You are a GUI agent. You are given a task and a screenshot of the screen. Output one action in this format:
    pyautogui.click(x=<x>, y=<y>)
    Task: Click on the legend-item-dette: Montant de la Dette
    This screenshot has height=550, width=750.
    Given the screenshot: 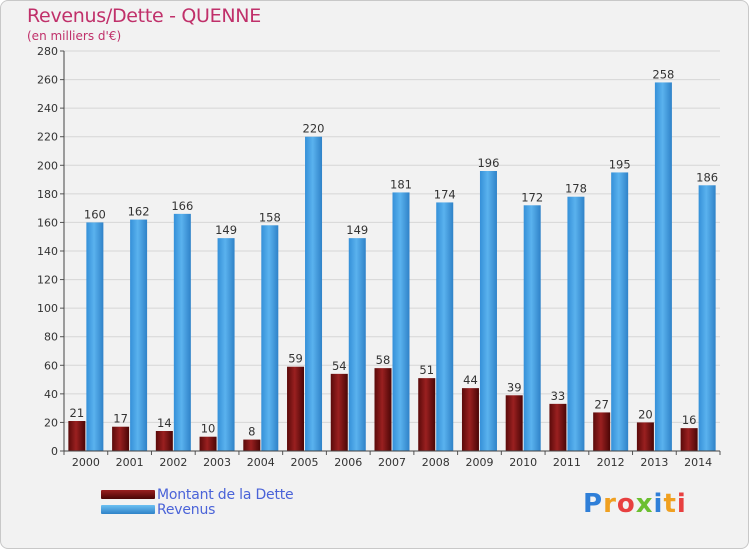 What is the action you would take?
    pyautogui.click(x=197, y=494)
    